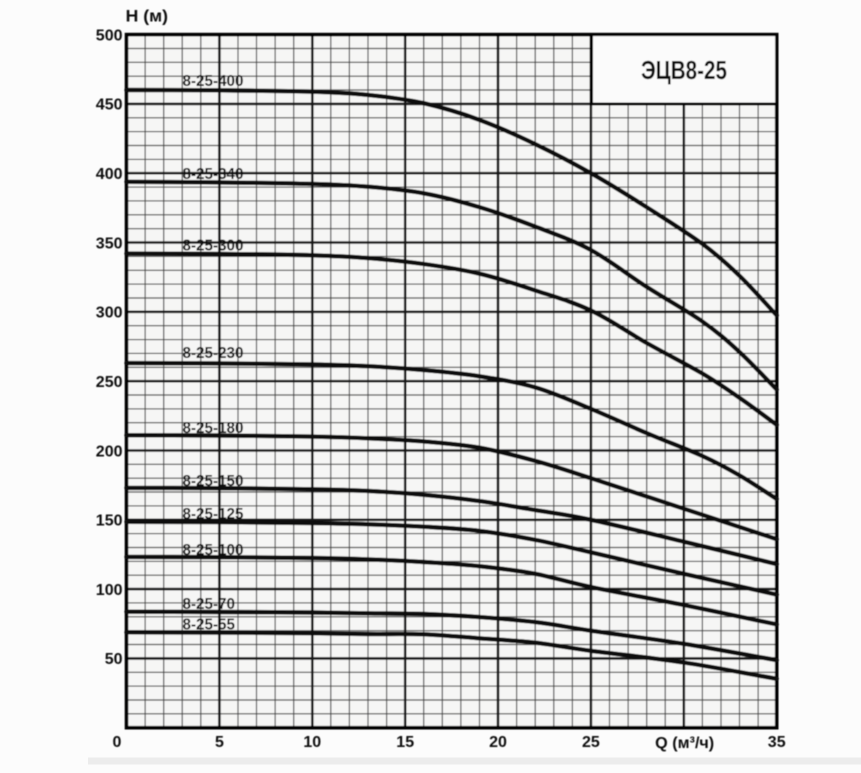 The image size is (861, 773). What do you see at coordinates (213, 428) in the screenshot?
I see `svg-text: 8-25-180` at bounding box center [213, 428].